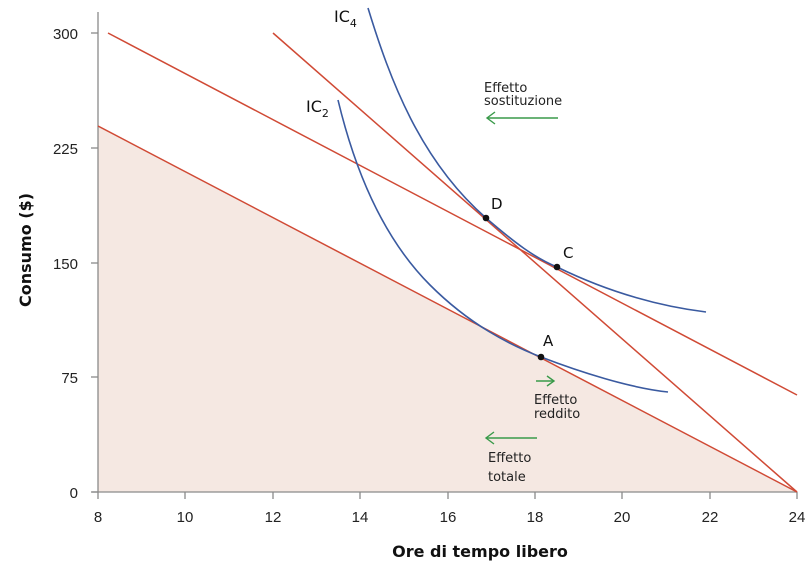 This screenshot has height=567, width=810. What do you see at coordinates (345, 18) in the screenshot?
I see `label-ic4: IC4` at bounding box center [345, 18].